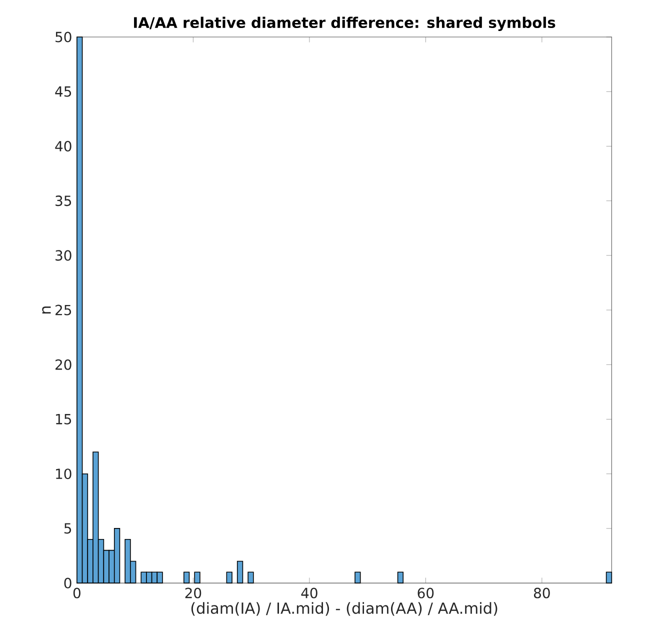 The height and width of the screenshot is (635, 645). I want to click on y-tick-label: 45, so click(63, 91).